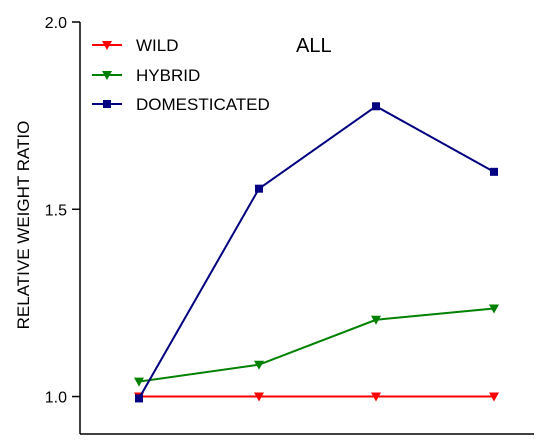 This screenshot has height=445, width=547. What do you see at coordinates (23, 225) in the screenshot?
I see `y-axis-label: RELATIVE WEIGHT RATIO` at bounding box center [23, 225].